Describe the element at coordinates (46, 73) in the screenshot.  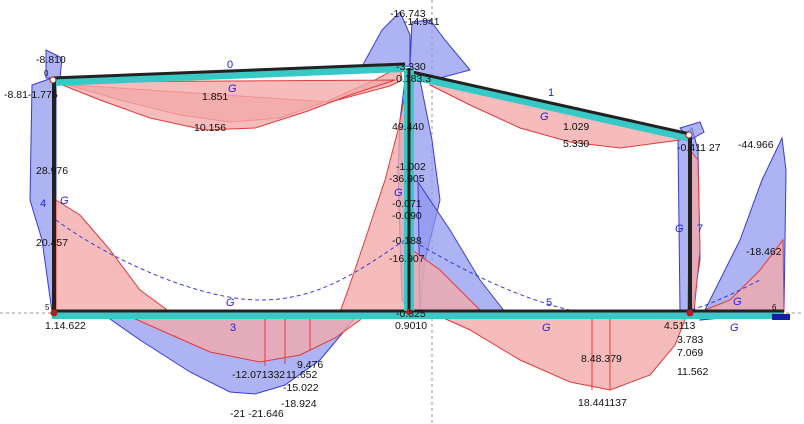
I see `node-label-top-left: 0` at that location.